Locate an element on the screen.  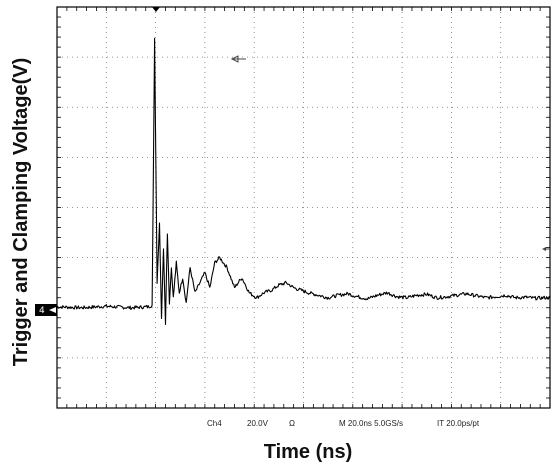
coupling-readout: Ω is located at coordinates (292, 423).